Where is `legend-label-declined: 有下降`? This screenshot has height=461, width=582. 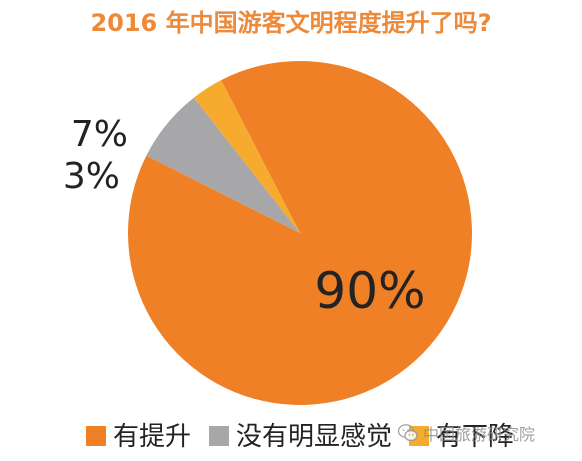
legend-label-declined: 有下降 is located at coordinates (475, 437).